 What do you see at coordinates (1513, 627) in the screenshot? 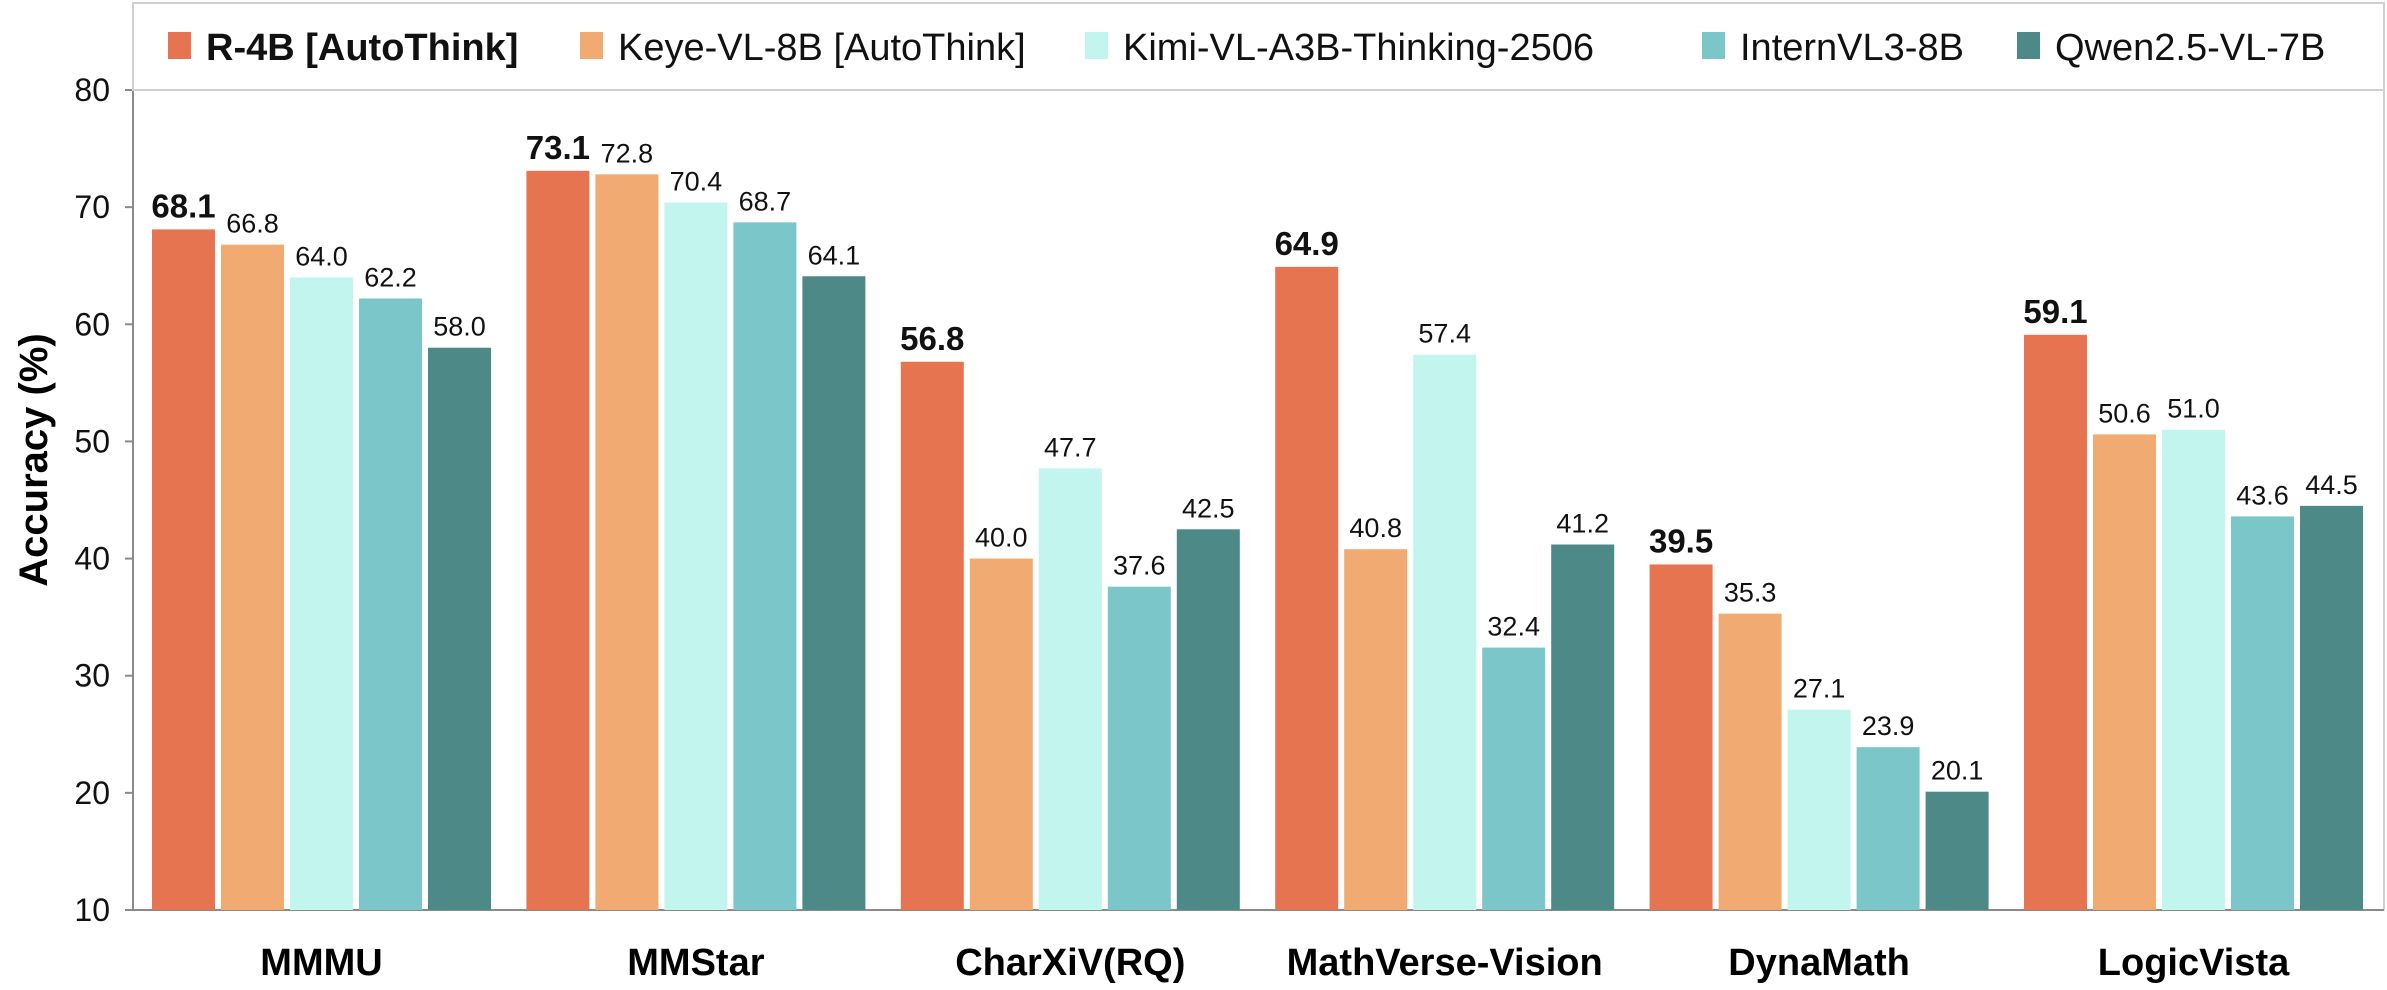
I see `data-label: 32.4` at bounding box center [1513, 627].